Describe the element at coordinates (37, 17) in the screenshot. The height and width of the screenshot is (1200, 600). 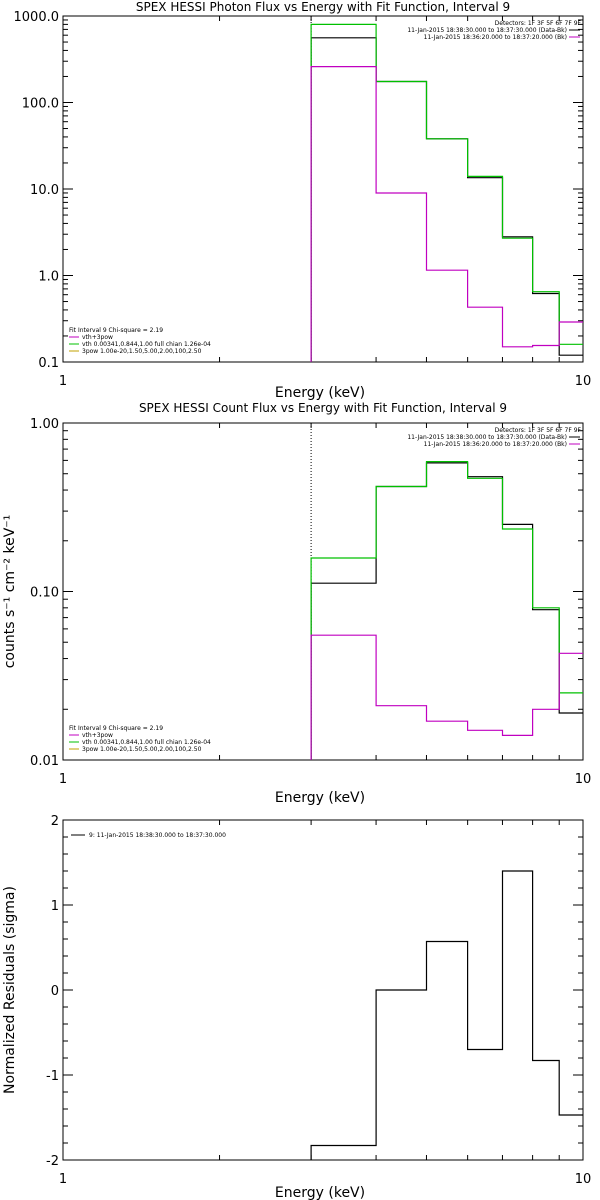
I see `y-tick-label: 1000.0` at that location.